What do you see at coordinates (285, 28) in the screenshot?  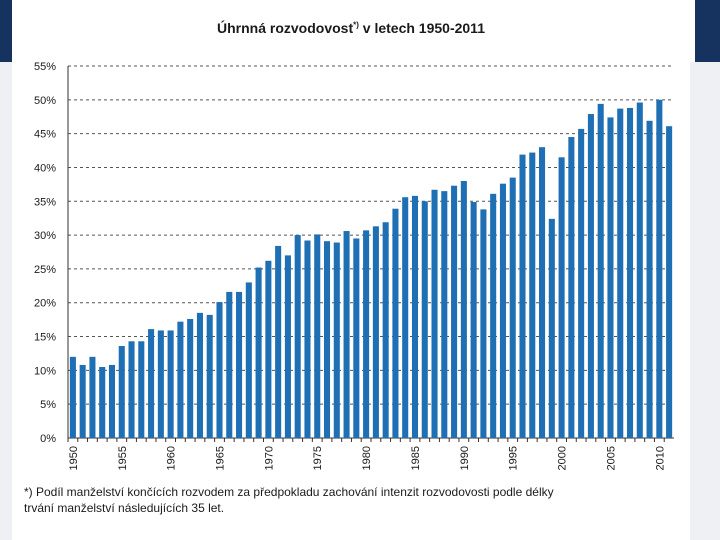 I see `chart-title-text: Úhrnná rozvodovost` at bounding box center [285, 28].